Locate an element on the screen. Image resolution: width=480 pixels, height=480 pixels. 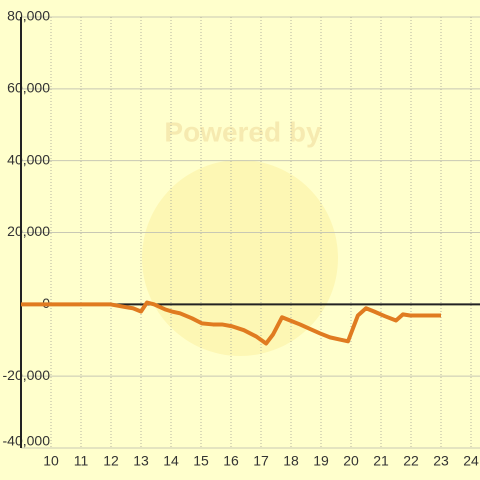
x-tick-label: 23 is located at coordinates (441, 461).